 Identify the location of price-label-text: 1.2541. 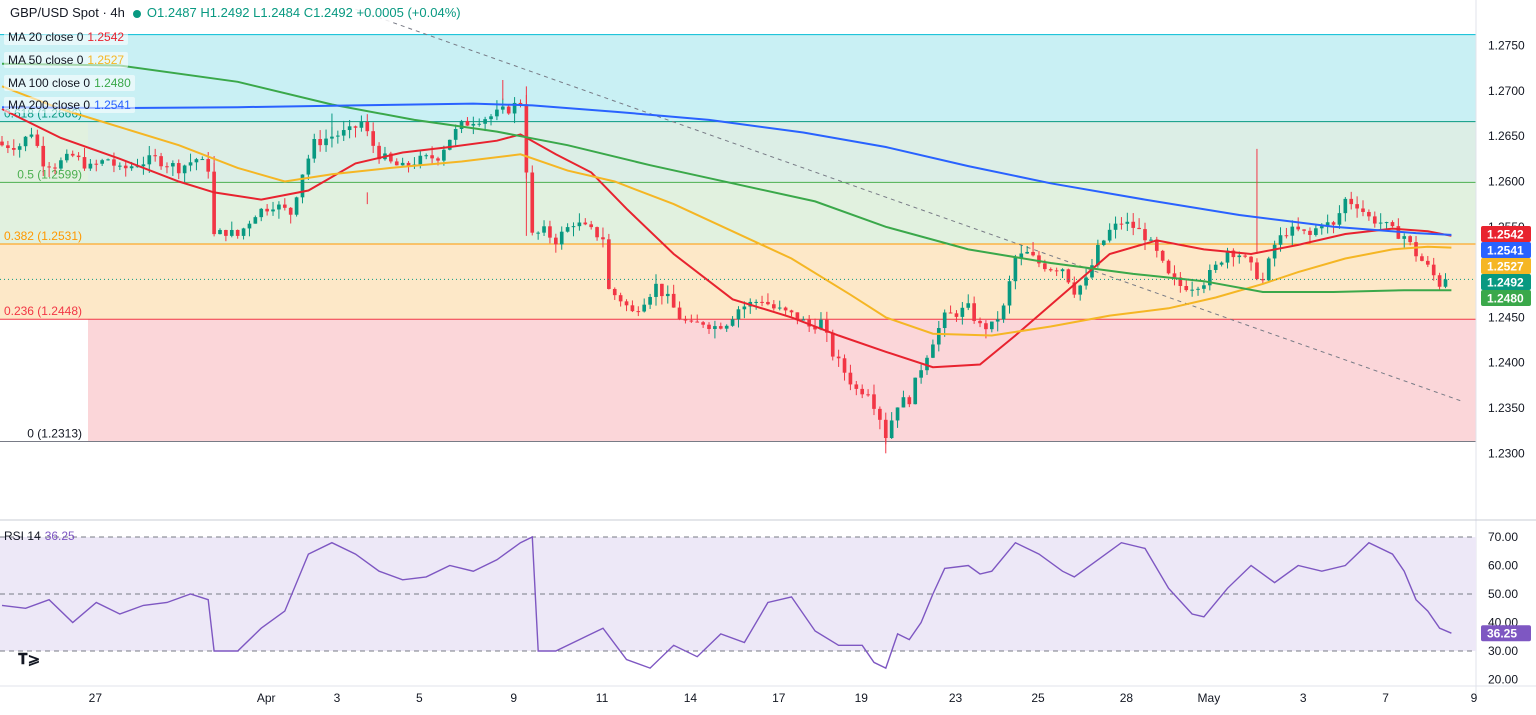
(1505, 251).